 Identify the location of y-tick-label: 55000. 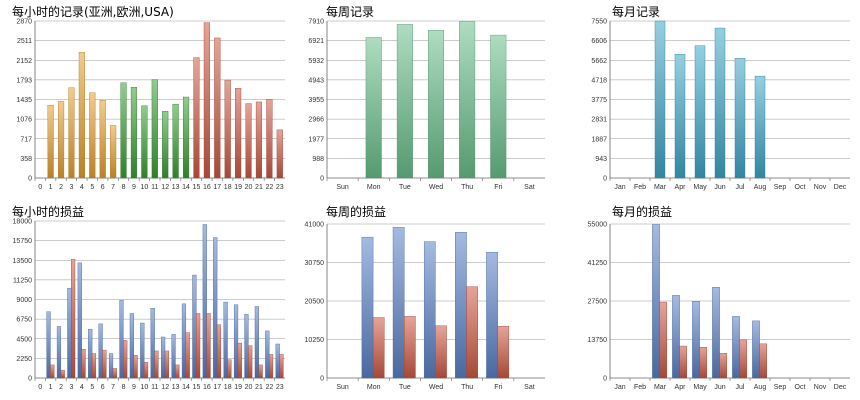
(598, 225).